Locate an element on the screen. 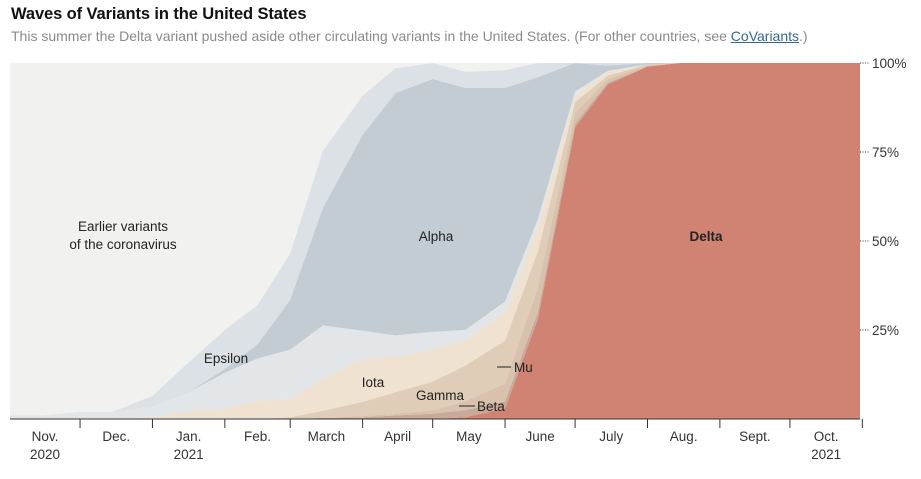 This screenshot has height=479, width=921. label-epsilon: Epsilon is located at coordinates (226, 358).